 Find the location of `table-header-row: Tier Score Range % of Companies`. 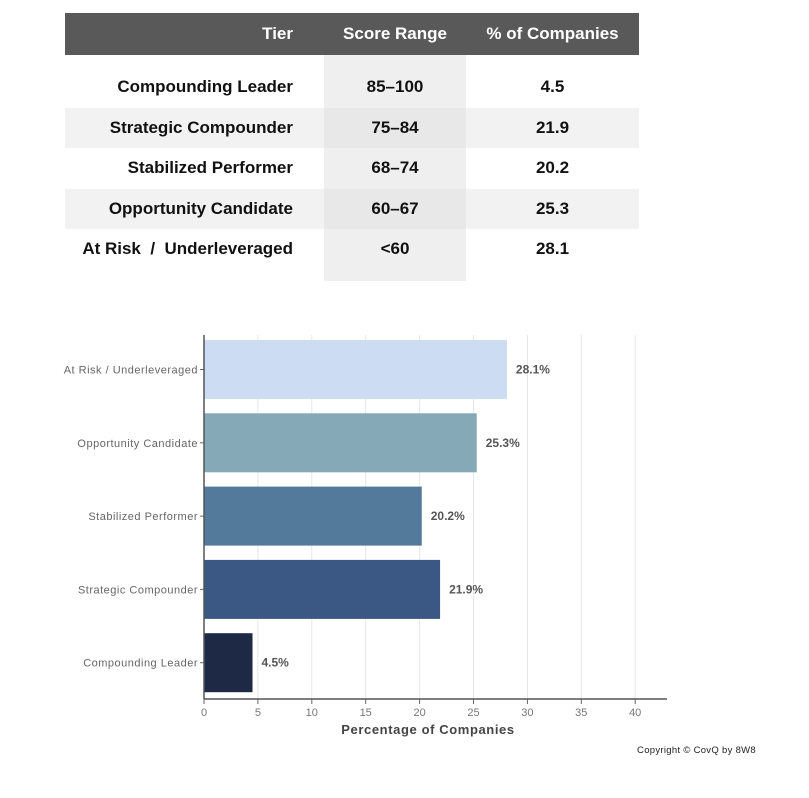

table-header-row: Tier Score Range % of Companies is located at coordinates (352, 34).